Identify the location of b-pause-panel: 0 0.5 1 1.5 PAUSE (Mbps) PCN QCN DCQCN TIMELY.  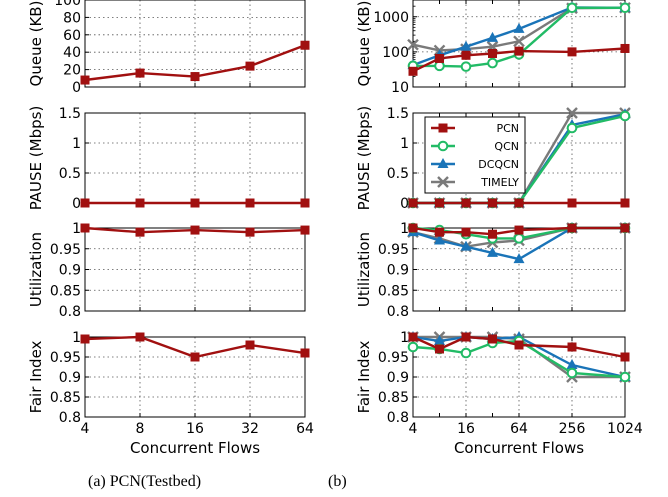
(493, 159).